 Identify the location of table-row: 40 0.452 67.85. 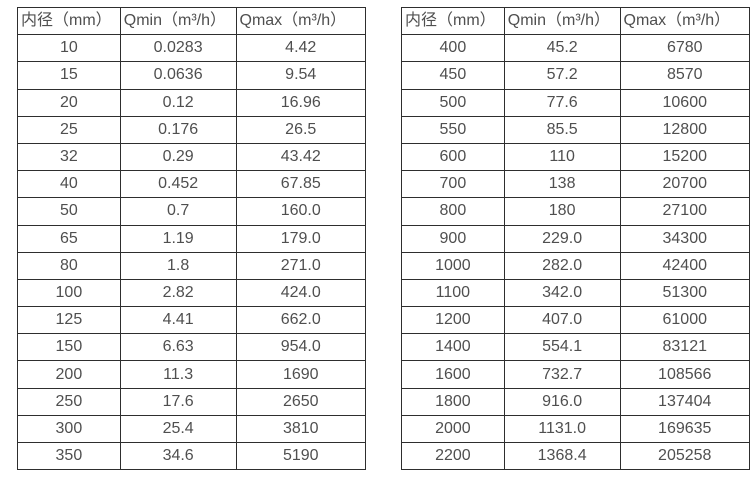
(191, 184).